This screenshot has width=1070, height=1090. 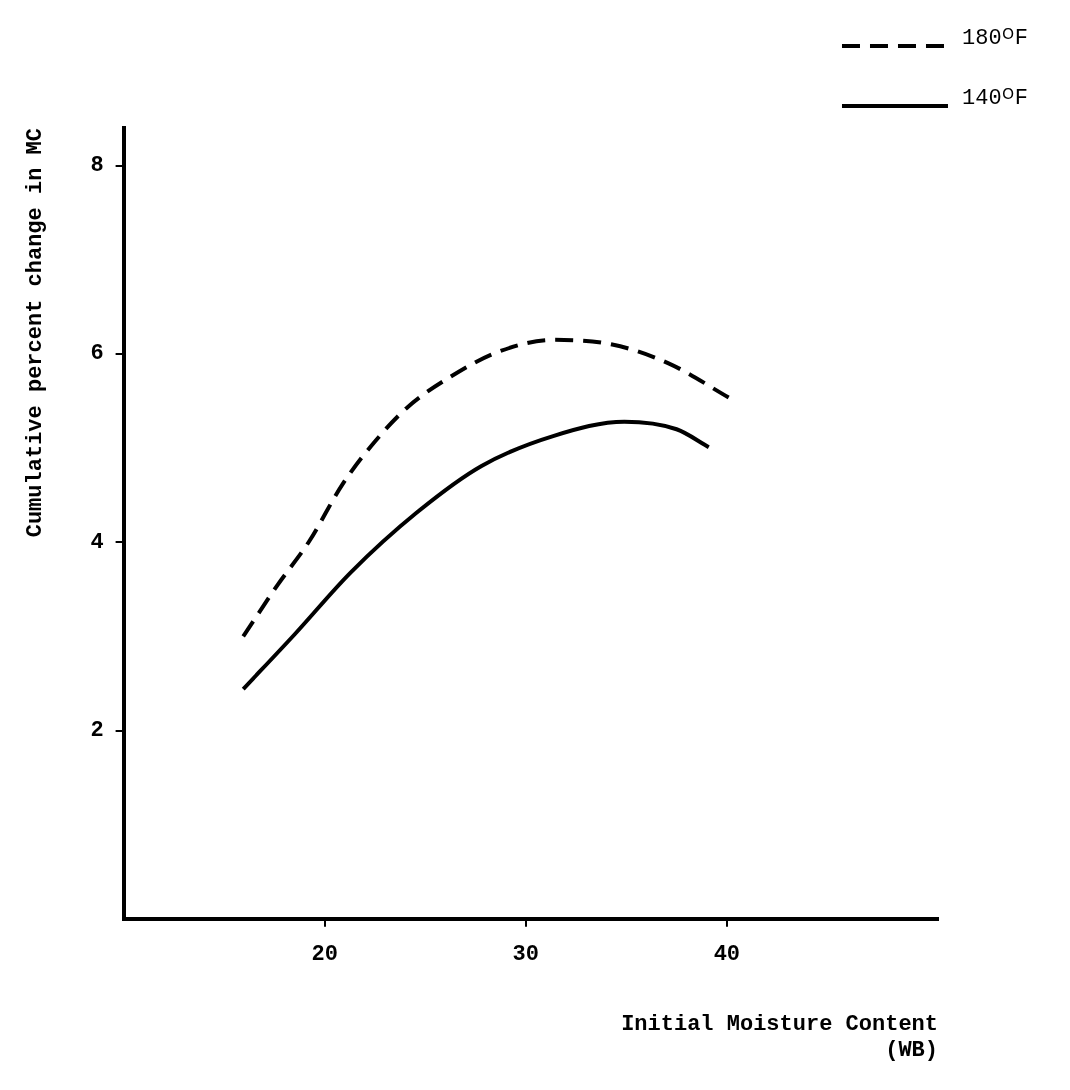 I want to click on y-tick-label: 8, so click(x=97, y=166).